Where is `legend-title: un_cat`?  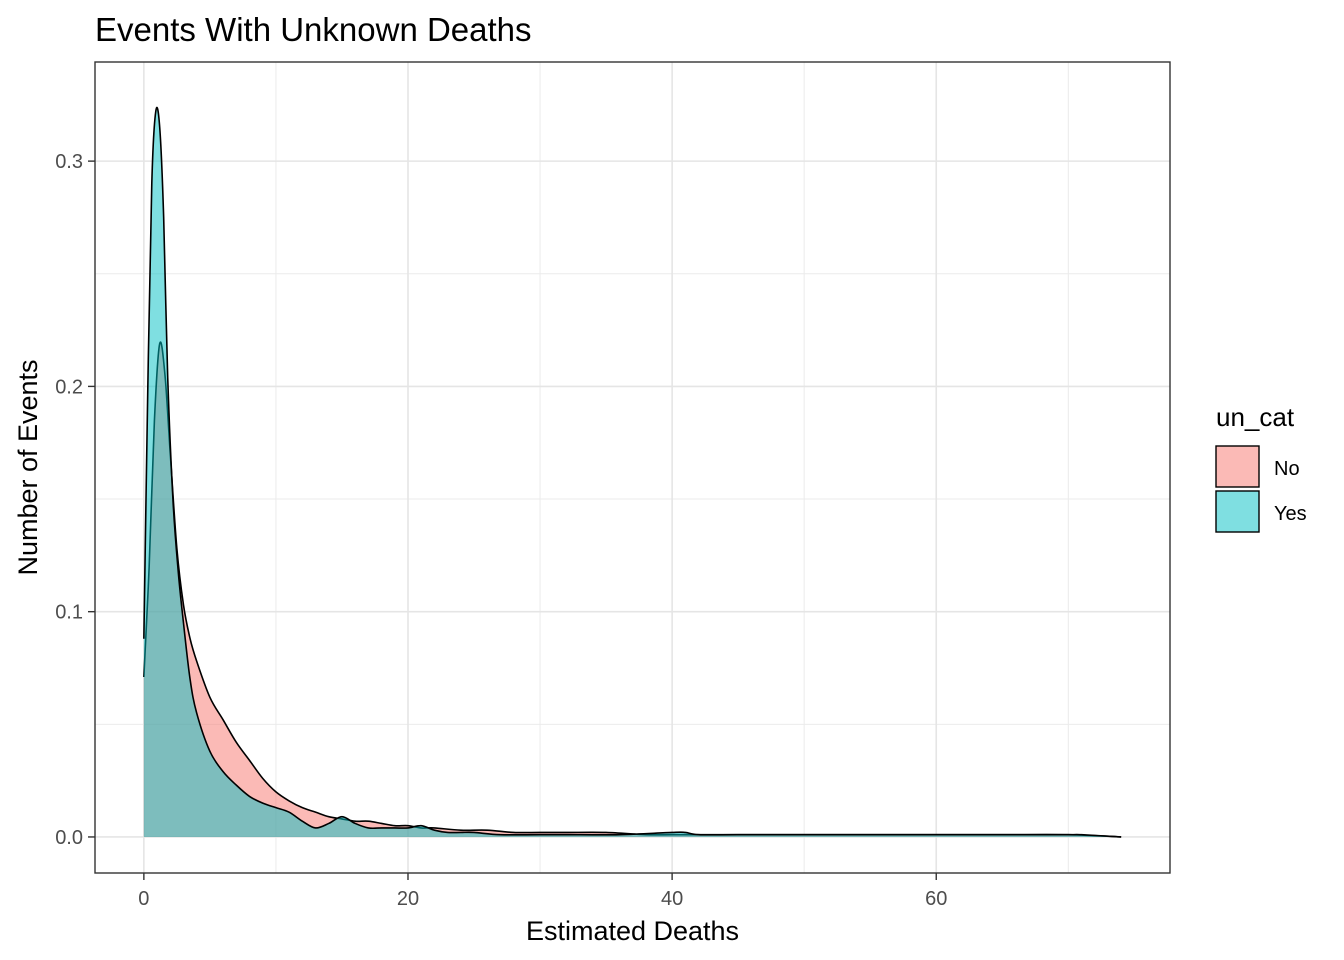
legend-title: un_cat is located at coordinates (1255, 417).